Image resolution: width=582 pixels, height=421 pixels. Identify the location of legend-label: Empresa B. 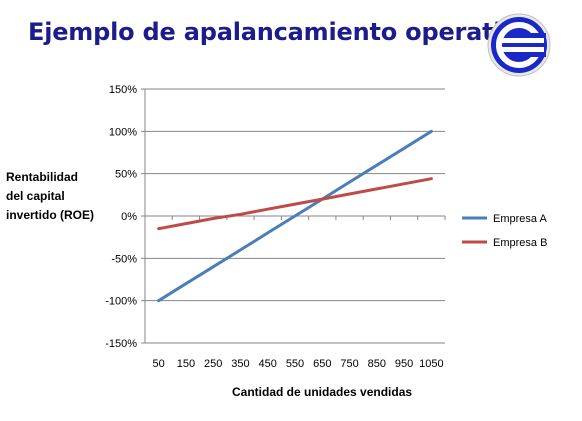
(520, 243).